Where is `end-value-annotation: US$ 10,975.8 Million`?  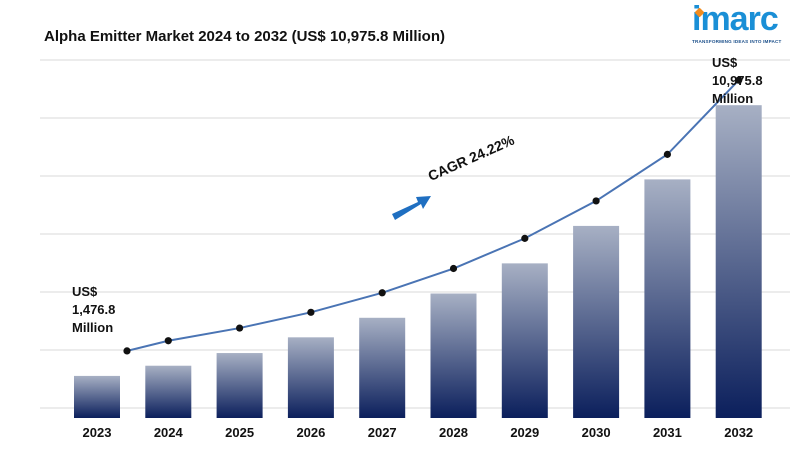 end-value-annotation: US$ 10,975.8 Million is located at coordinates (737, 81).